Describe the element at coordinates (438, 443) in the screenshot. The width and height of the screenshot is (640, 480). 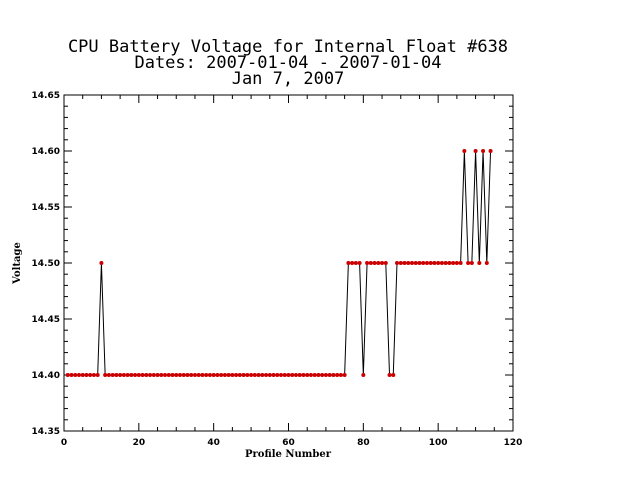
I see `x-tick-label: 100` at that location.